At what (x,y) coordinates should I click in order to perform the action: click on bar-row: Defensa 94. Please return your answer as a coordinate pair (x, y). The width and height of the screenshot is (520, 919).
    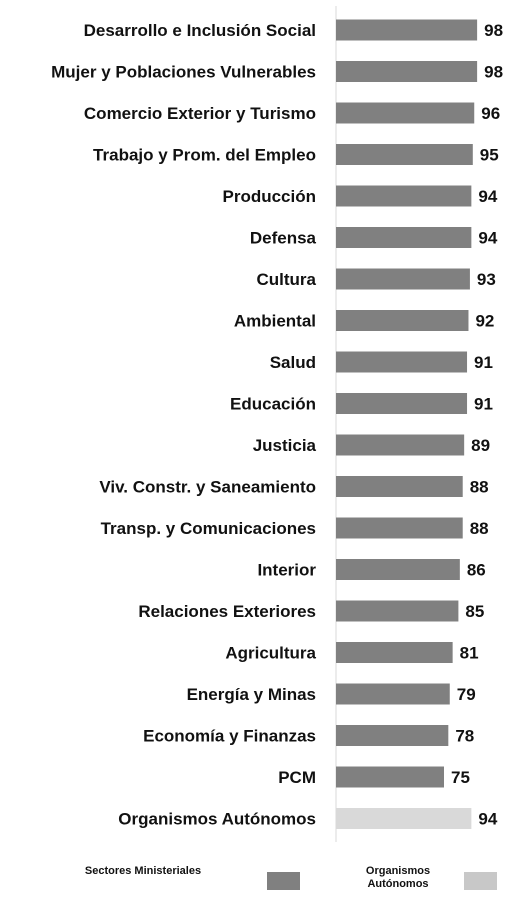
    Looking at the image, I should click on (374, 237).